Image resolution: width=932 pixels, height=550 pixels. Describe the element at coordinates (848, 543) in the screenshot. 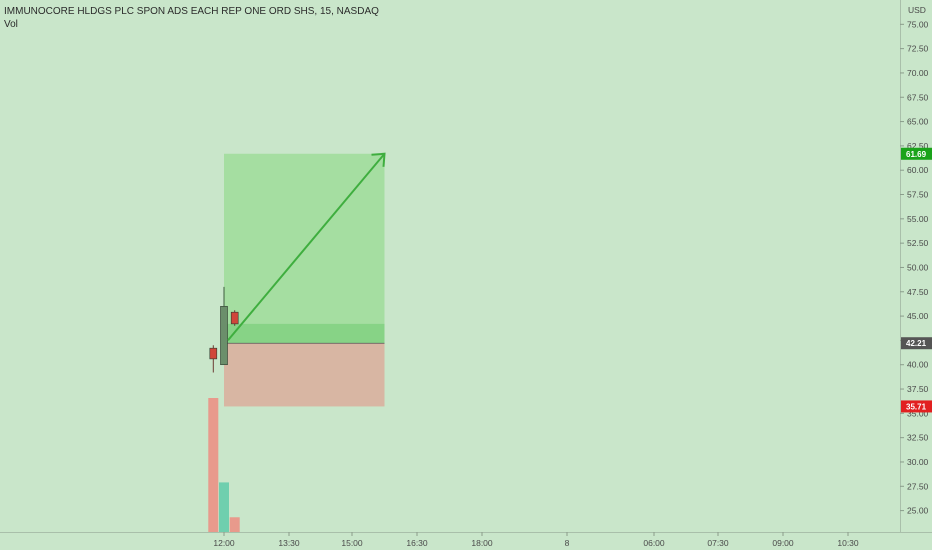

I see `time-tick-label: 10:30` at that location.